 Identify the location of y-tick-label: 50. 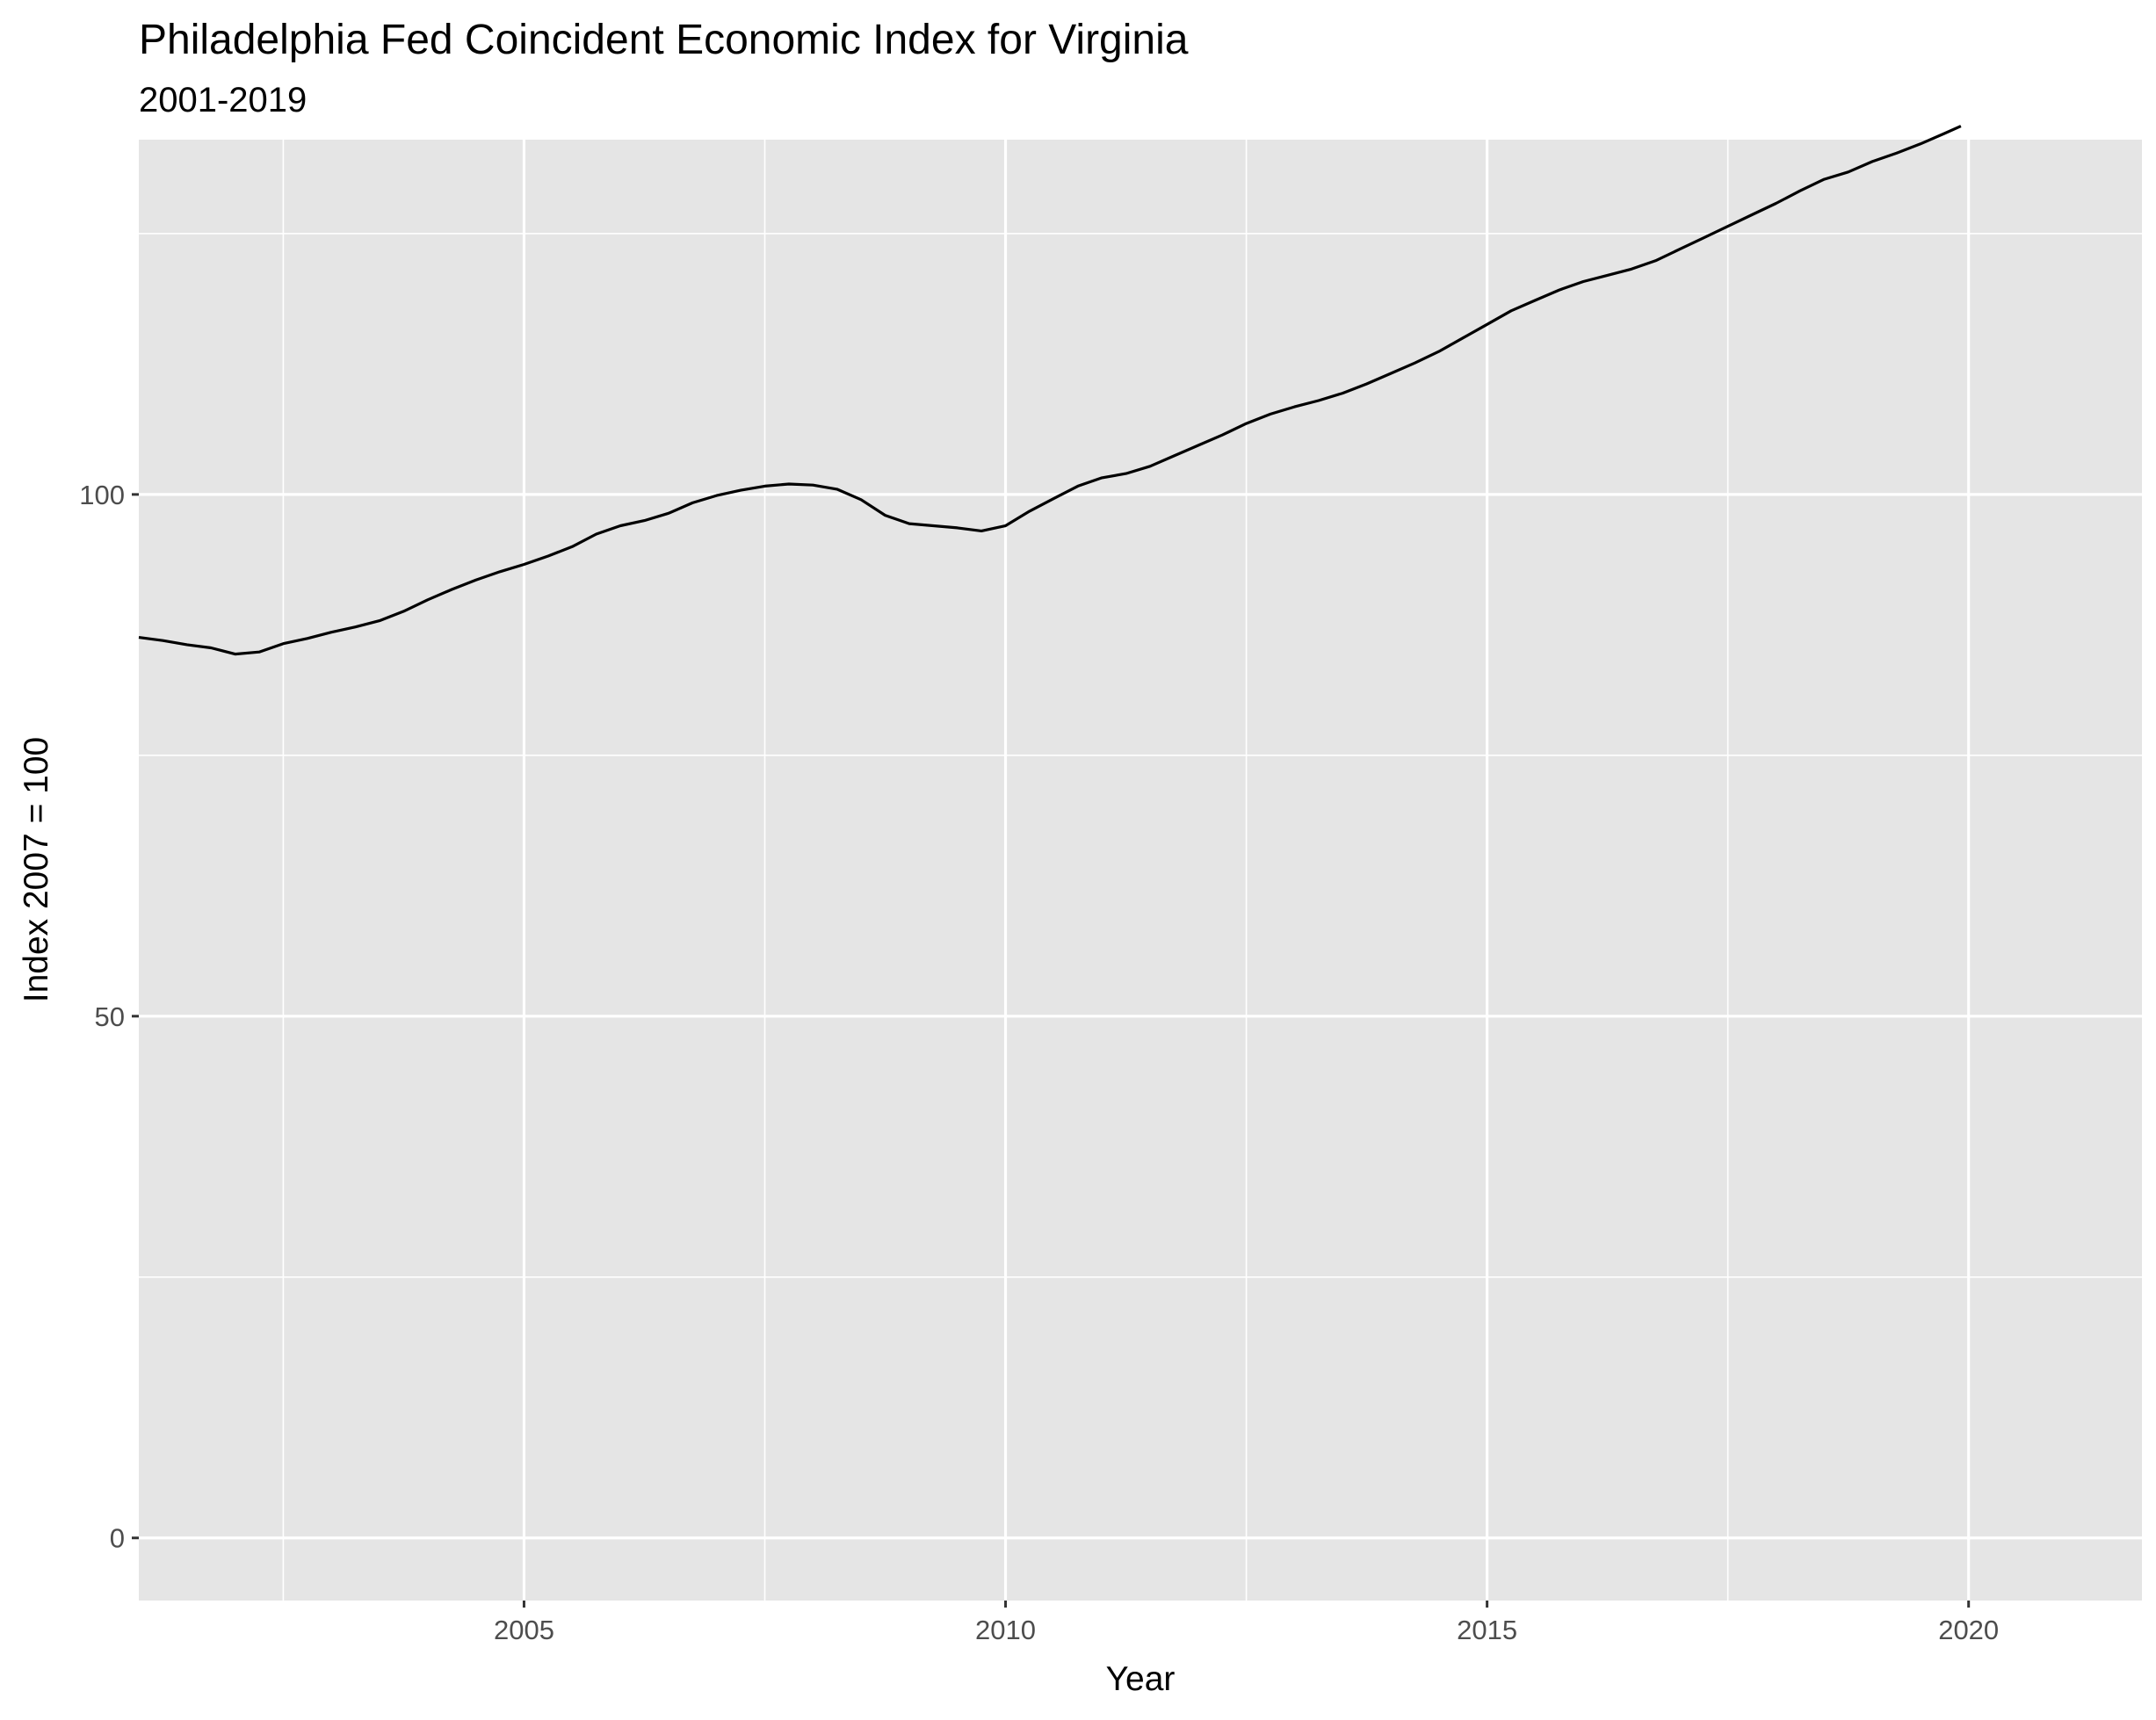
(110, 1016).